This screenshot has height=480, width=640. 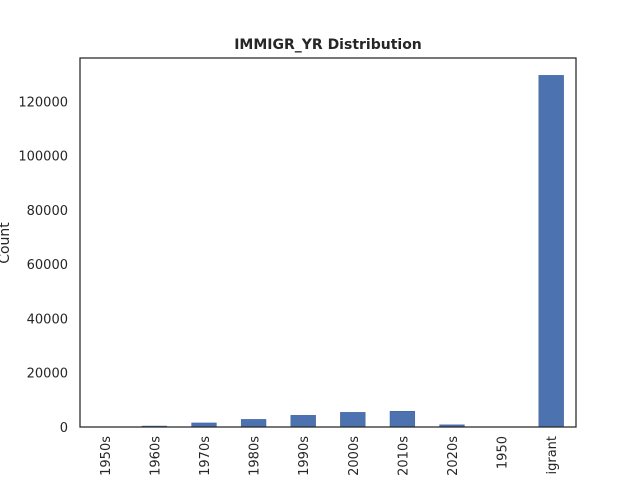 What do you see at coordinates (552, 455) in the screenshot?
I see `x-tick-label: igrant` at bounding box center [552, 455].